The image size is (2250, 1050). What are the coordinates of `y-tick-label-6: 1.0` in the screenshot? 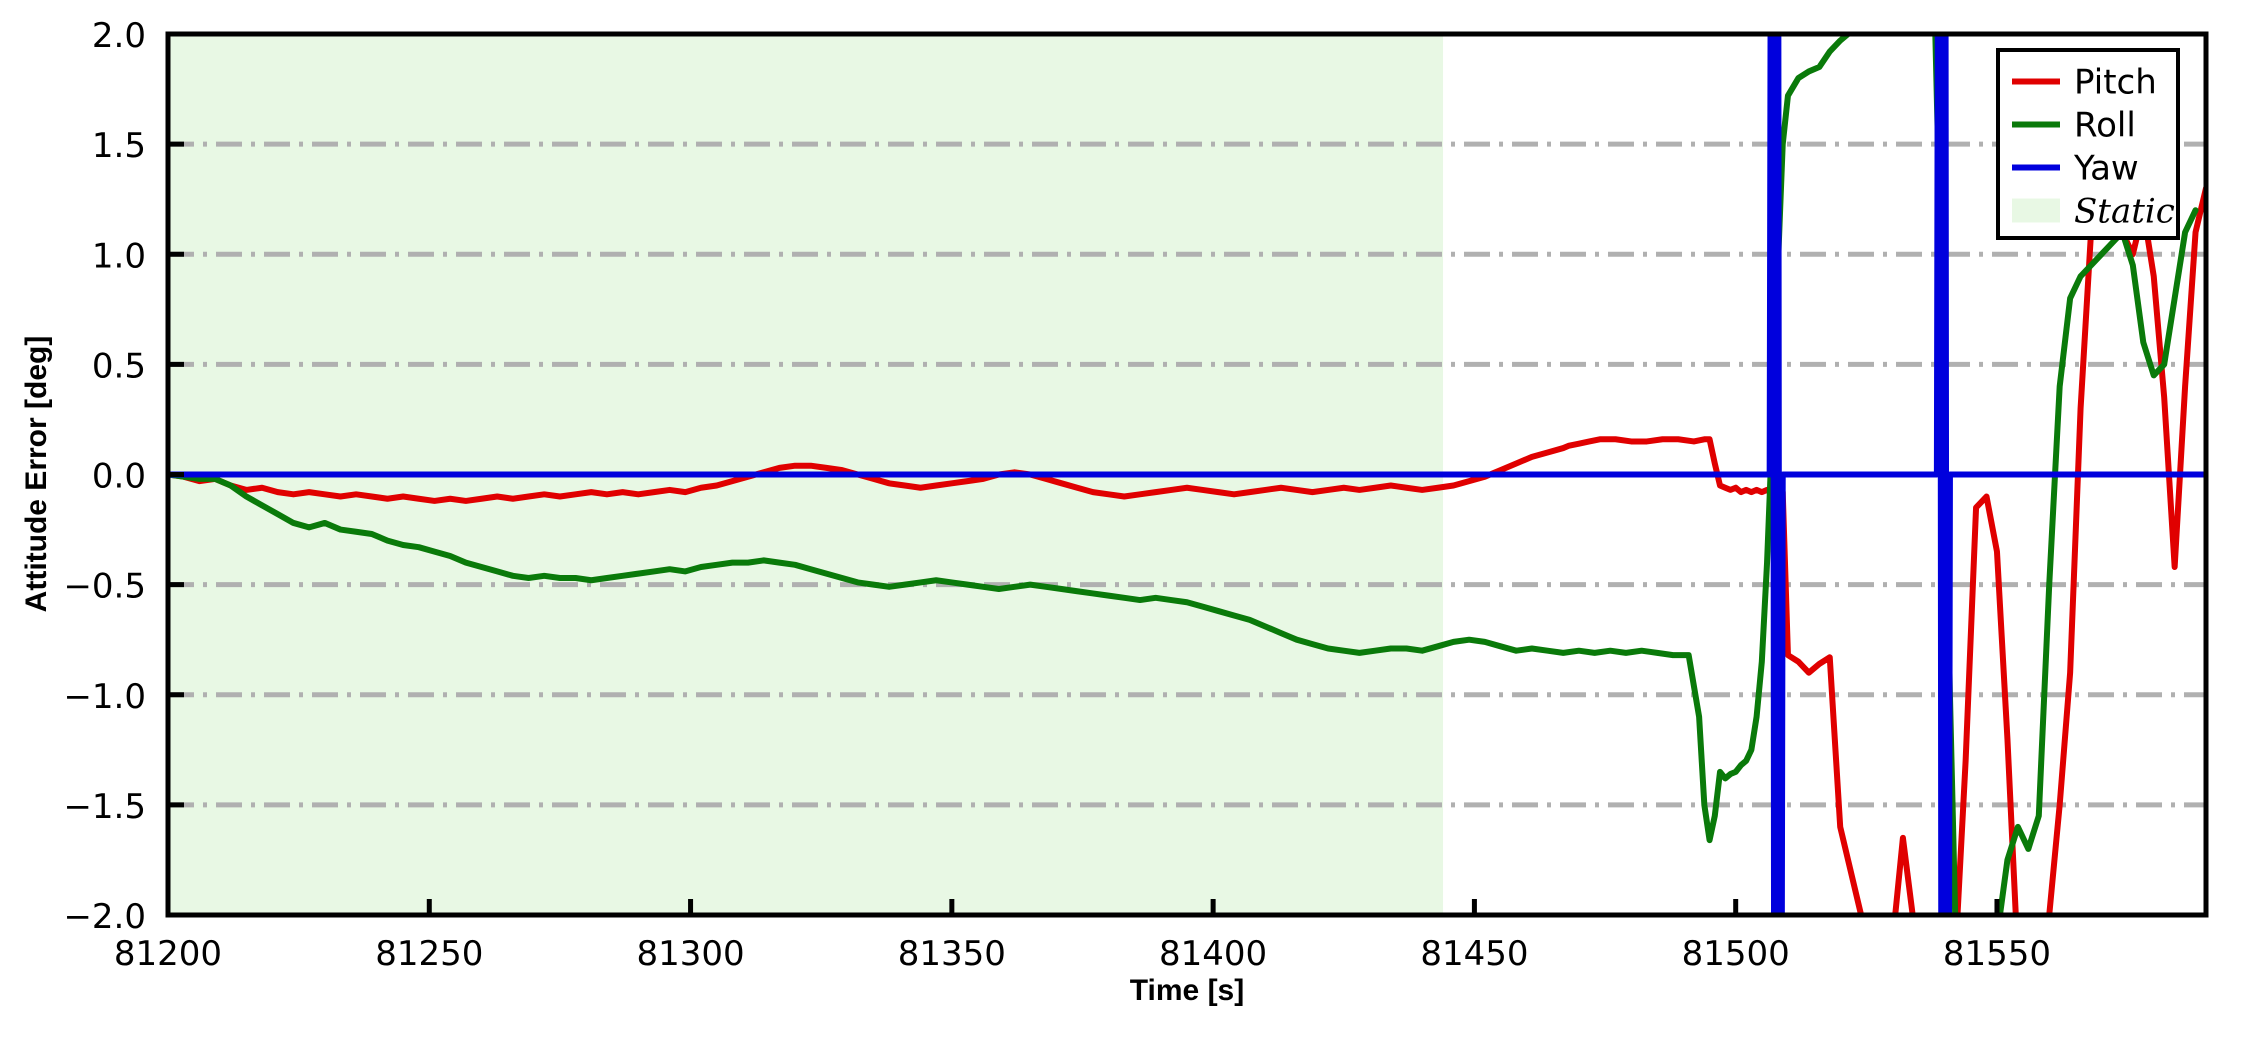 It's located at (119, 256).